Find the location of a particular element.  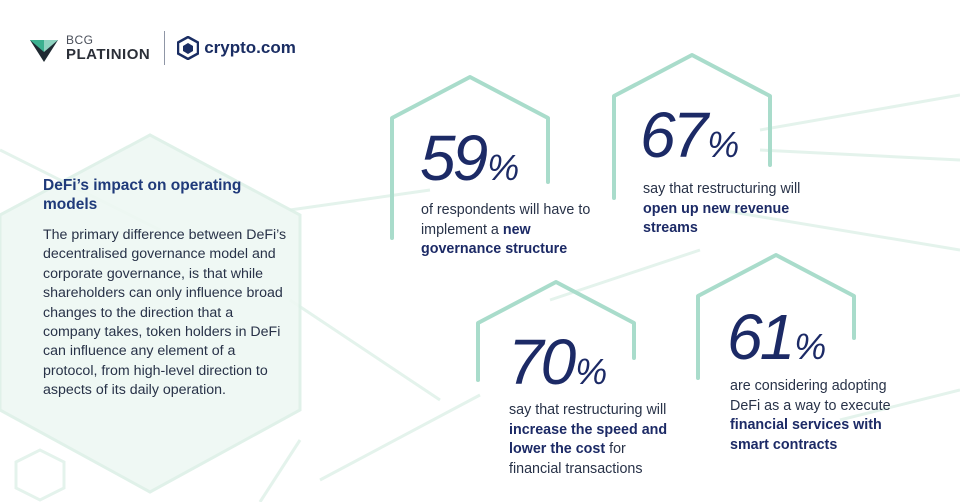

bcg-label: BCG is located at coordinates (80, 40).